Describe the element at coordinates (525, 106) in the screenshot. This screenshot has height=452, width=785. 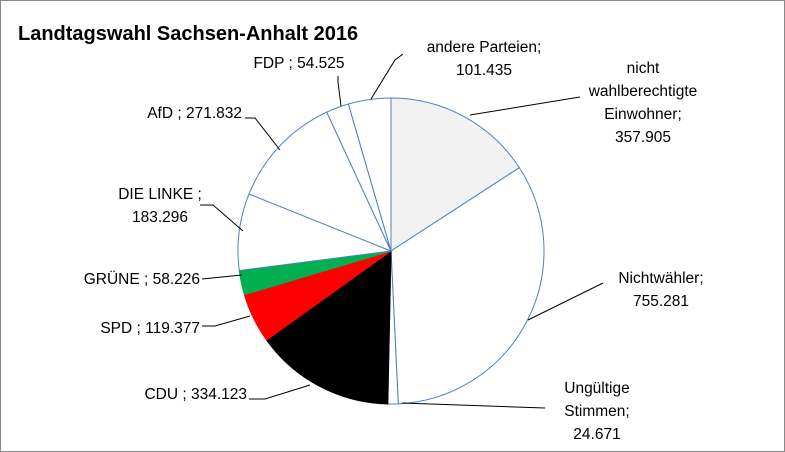
I see `leader-line-nicht-wahlberechtigte-einwohner` at that location.